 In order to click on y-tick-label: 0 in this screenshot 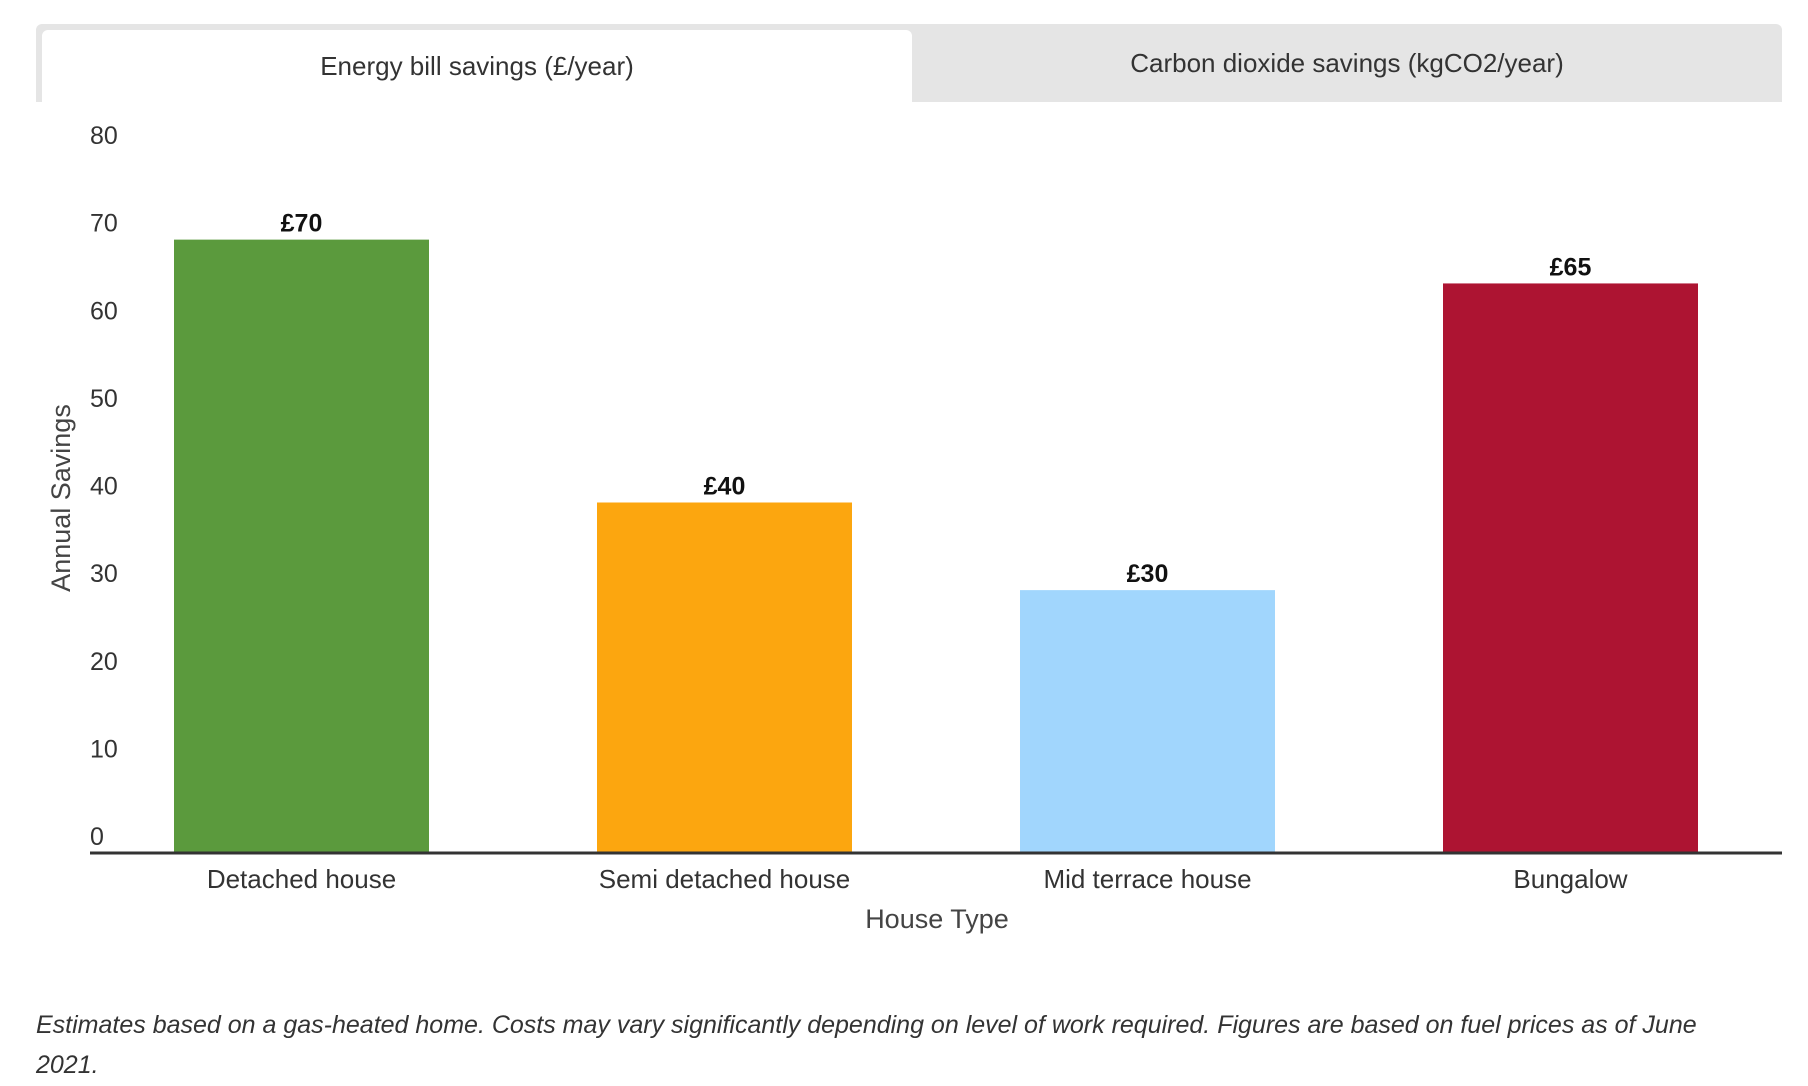, I will do `click(97, 837)`.